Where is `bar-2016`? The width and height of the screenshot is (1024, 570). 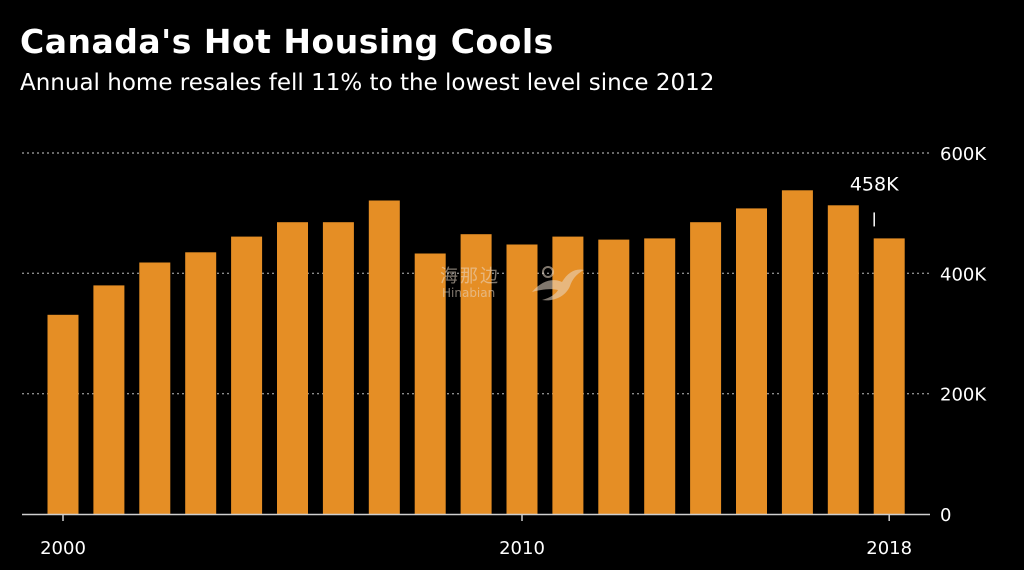 bar-2016 is located at coordinates (797, 352).